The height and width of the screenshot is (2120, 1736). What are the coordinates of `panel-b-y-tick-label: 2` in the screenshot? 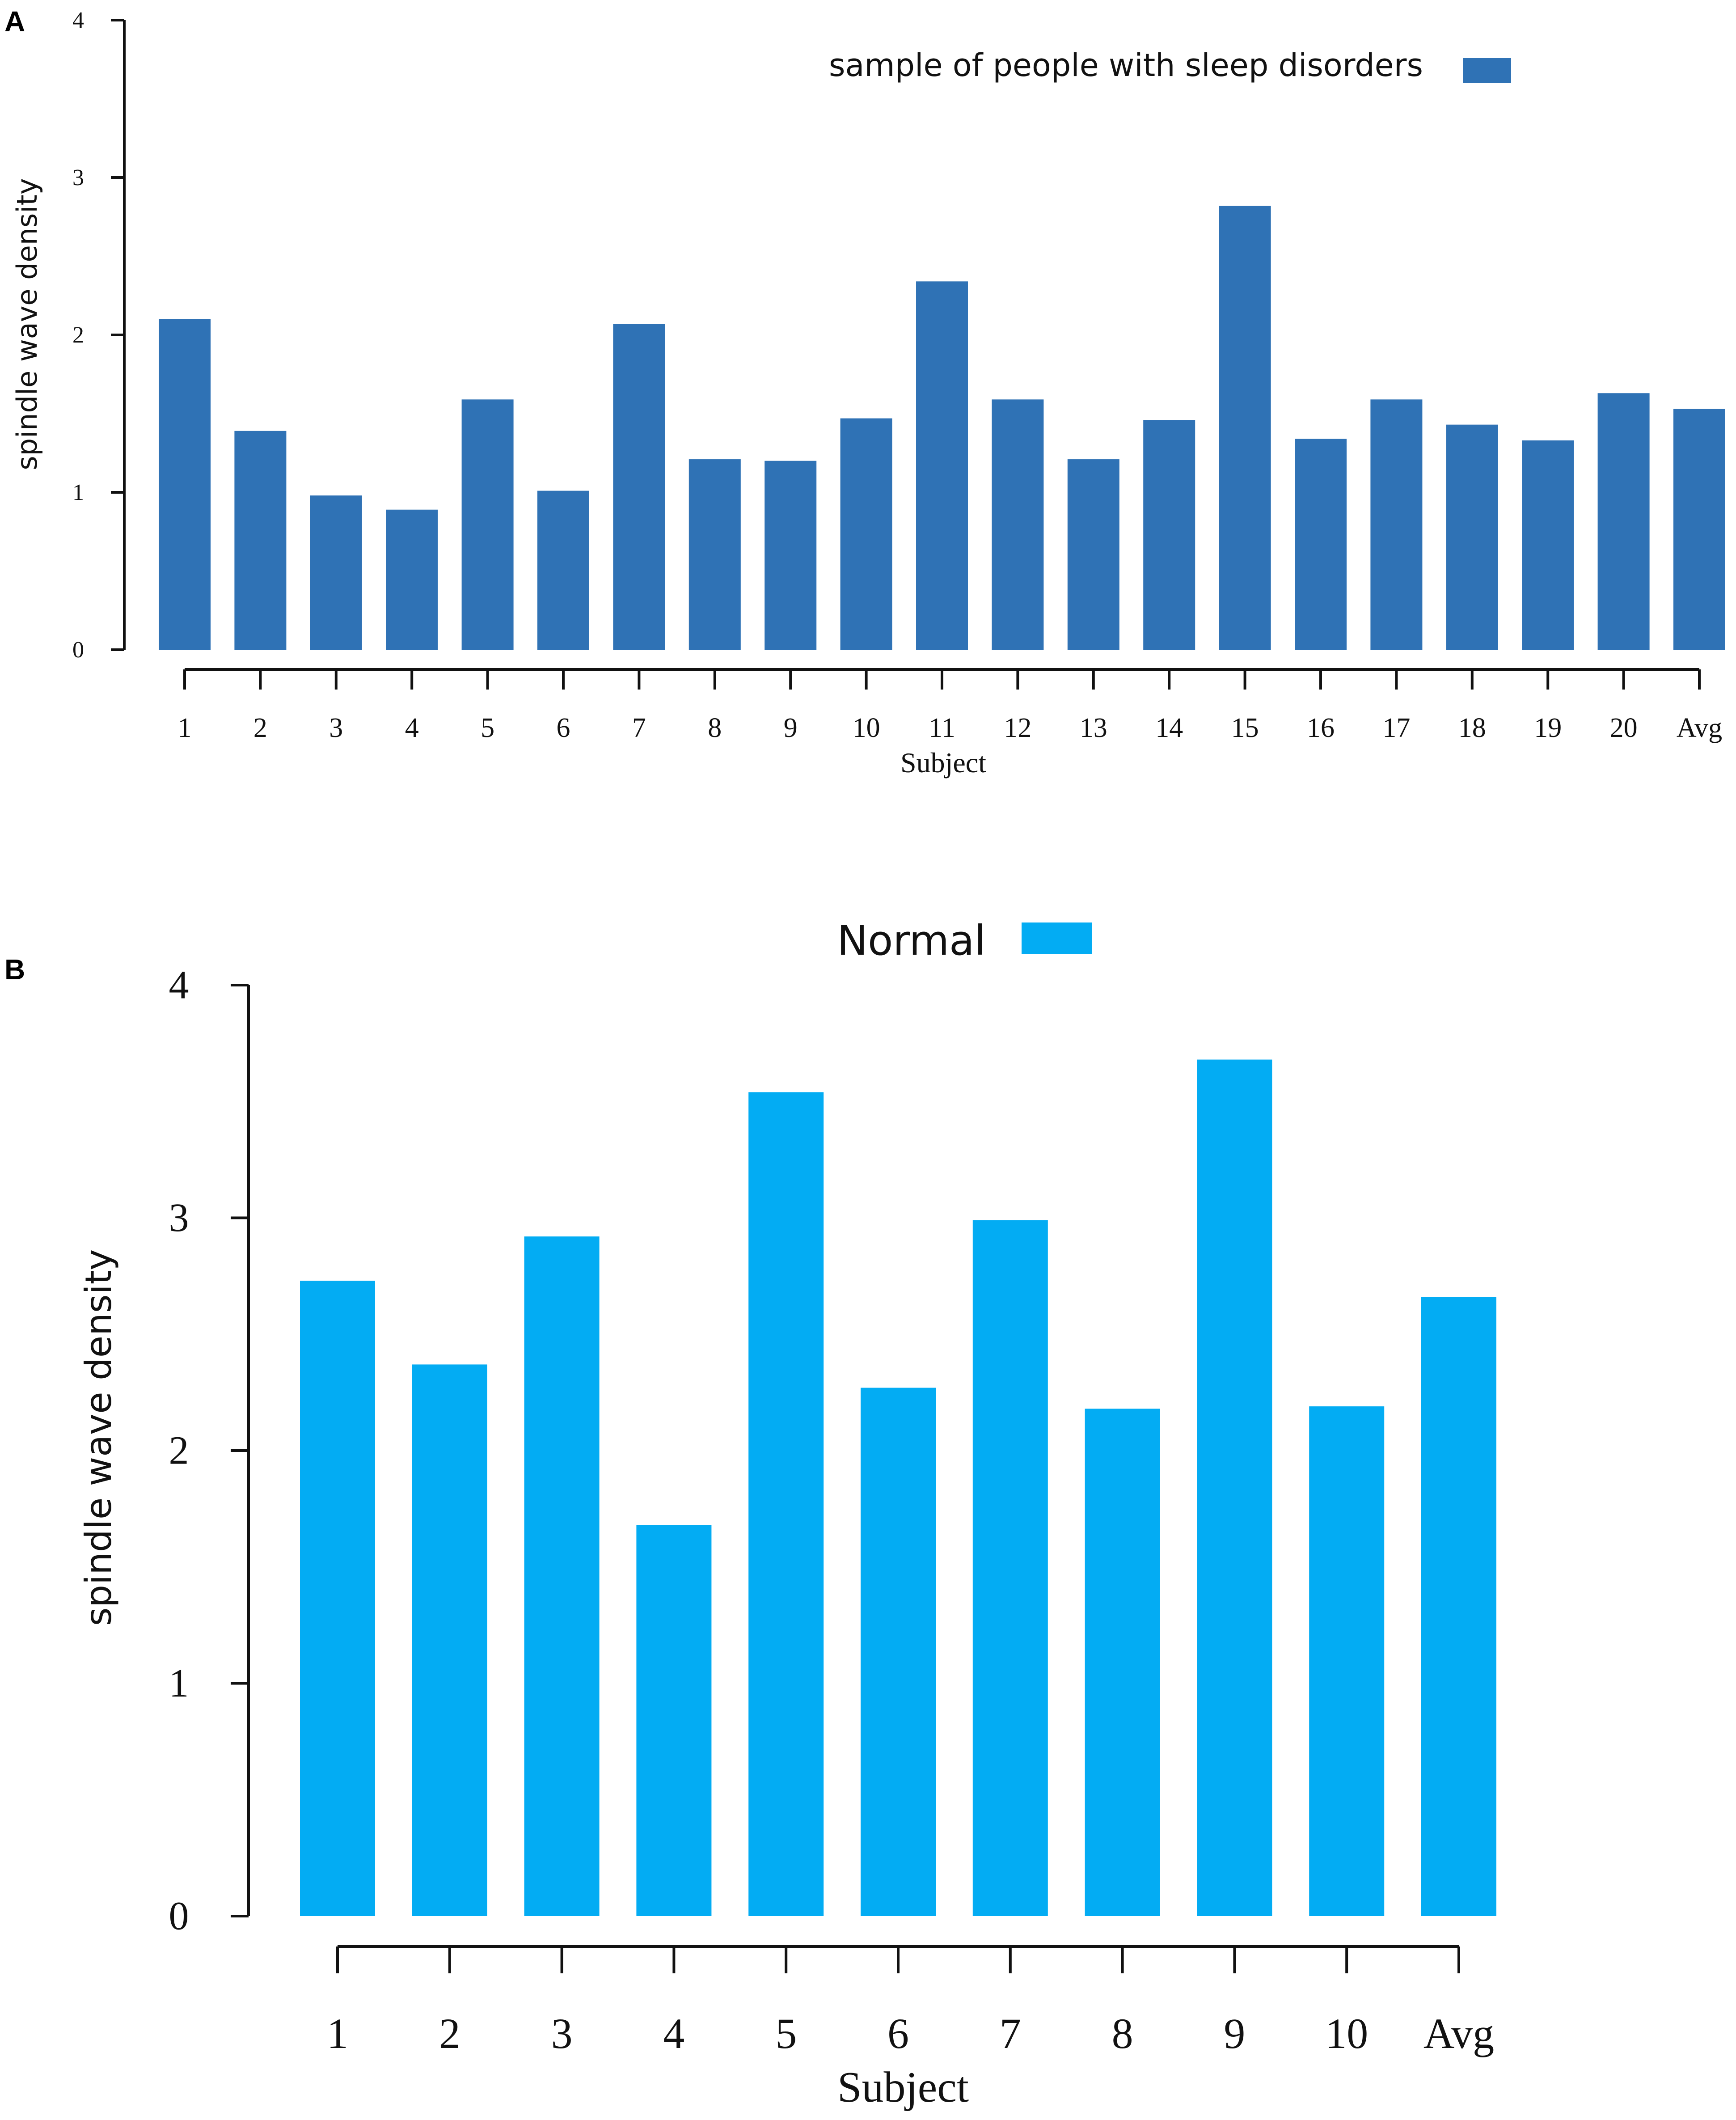 It's located at (179, 1451).